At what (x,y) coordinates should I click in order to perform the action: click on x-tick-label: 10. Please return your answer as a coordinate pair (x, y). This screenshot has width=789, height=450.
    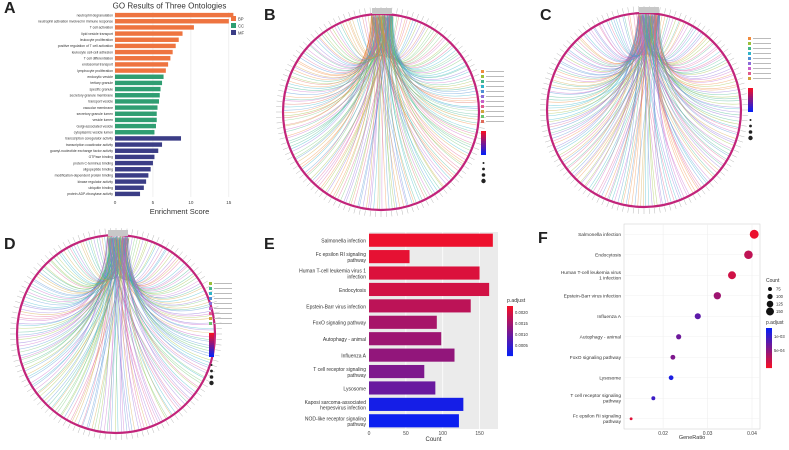
    Looking at the image, I should click on (191, 202).